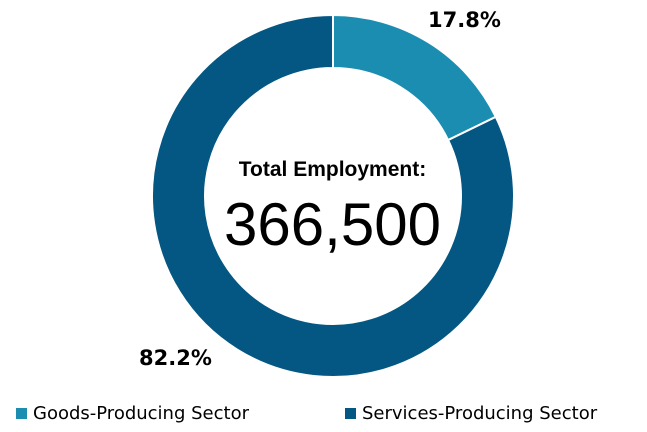  I want to click on legend-item-goods: Goods-Producing Sector, so click(132, 413).